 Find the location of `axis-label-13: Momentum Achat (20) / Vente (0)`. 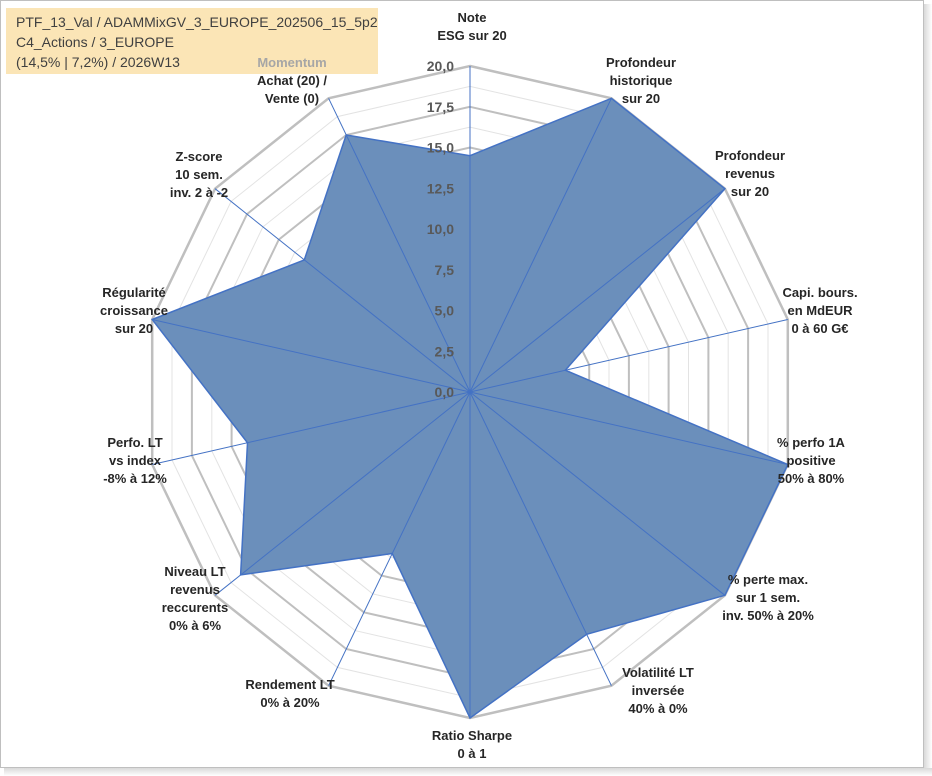

axis-label-13: Momentum Achat (20) / Vente (0) is located at coordinates (292, 80).